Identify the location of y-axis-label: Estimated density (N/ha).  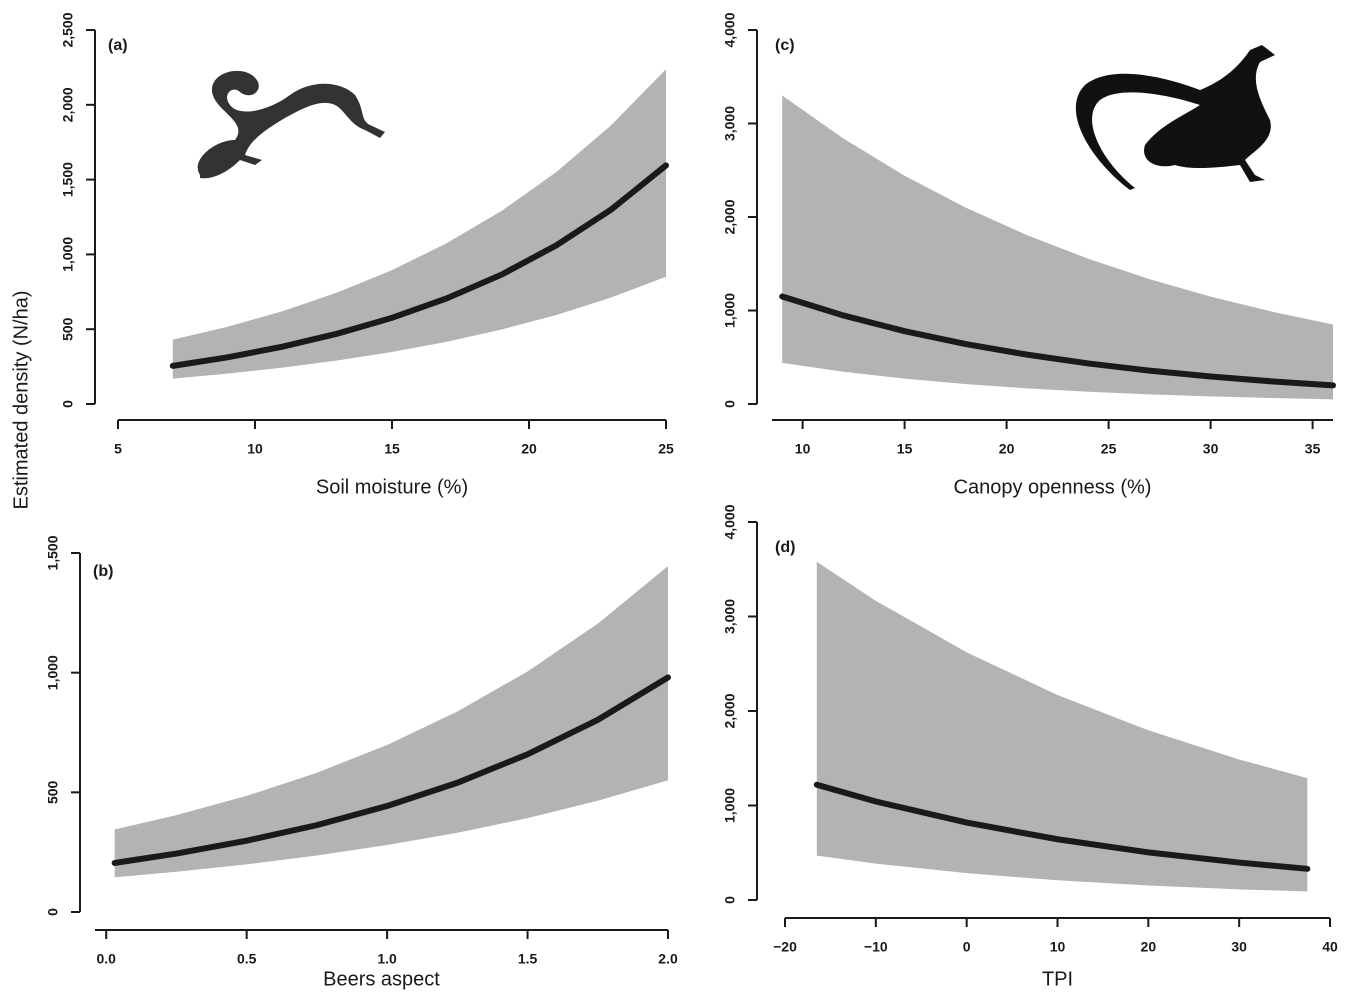
(21, 400).